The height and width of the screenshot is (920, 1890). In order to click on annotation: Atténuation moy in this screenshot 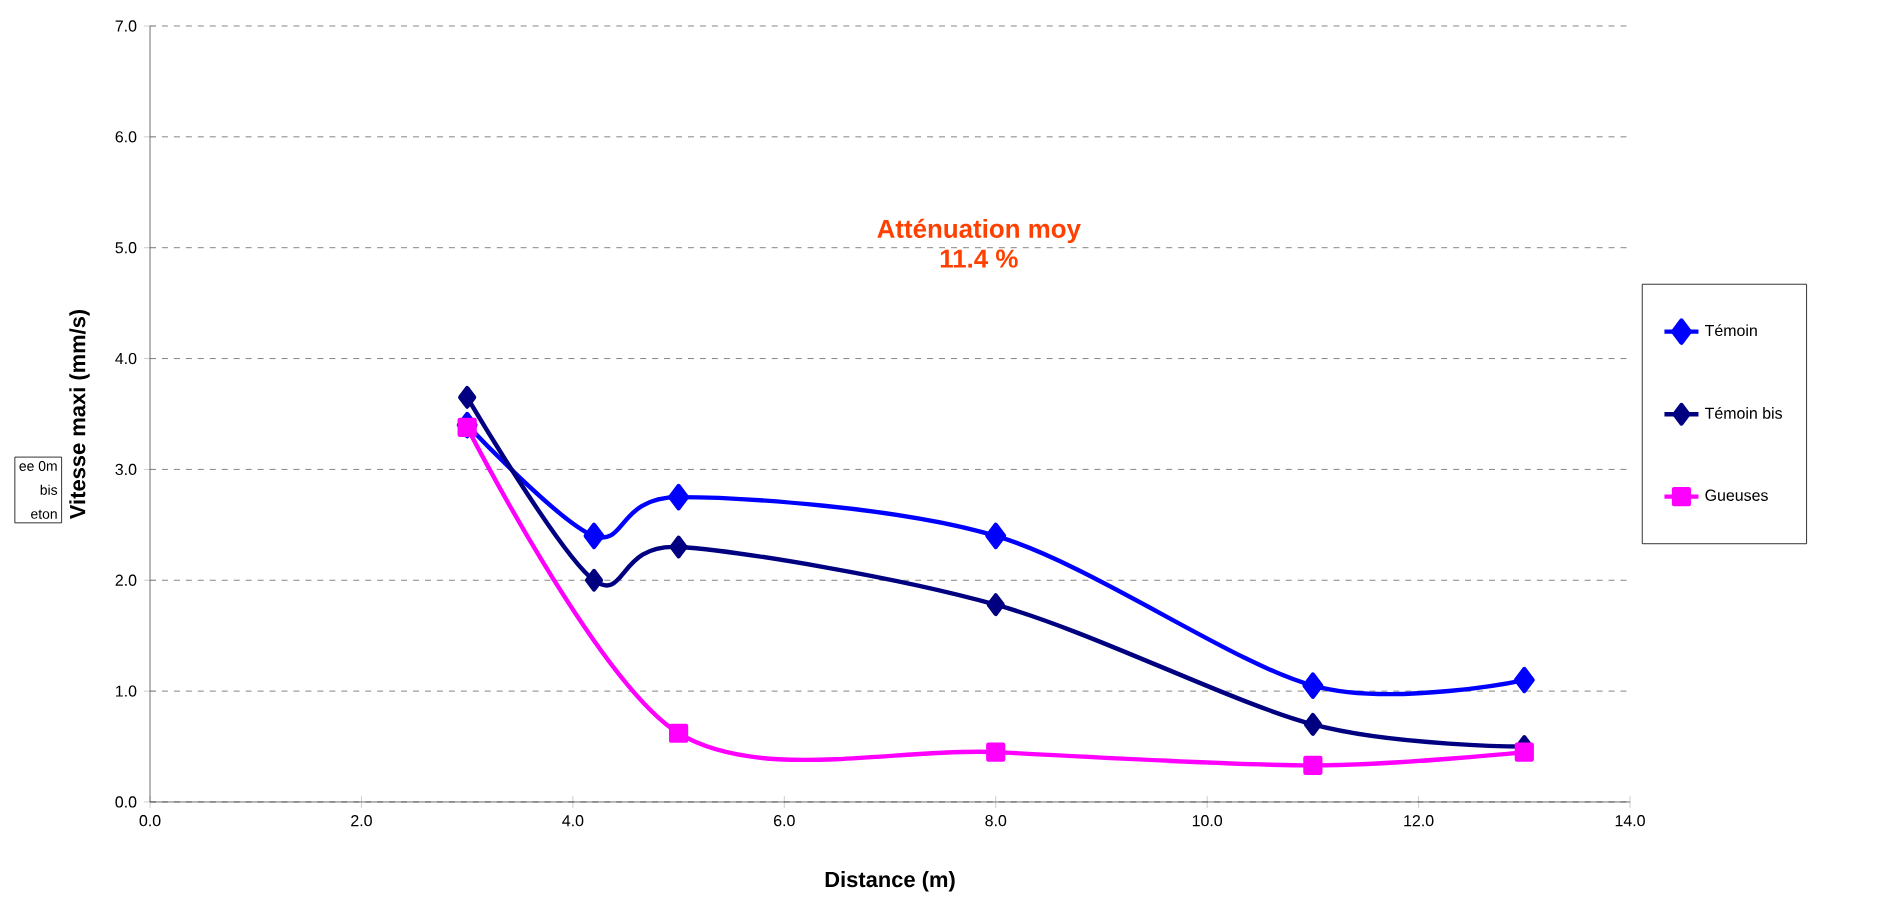, I will do `click(979, 231)`.